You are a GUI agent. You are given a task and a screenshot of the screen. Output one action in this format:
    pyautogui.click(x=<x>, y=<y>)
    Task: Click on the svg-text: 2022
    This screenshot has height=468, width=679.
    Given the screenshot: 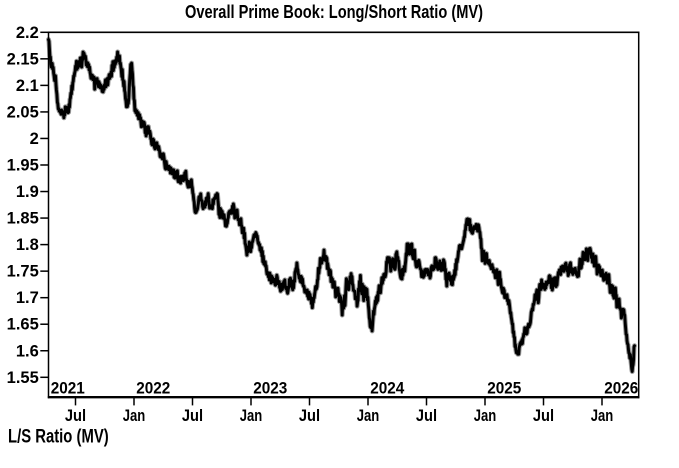 What is the action you would take?
    pyautogui.click(x=153, y=388)
    